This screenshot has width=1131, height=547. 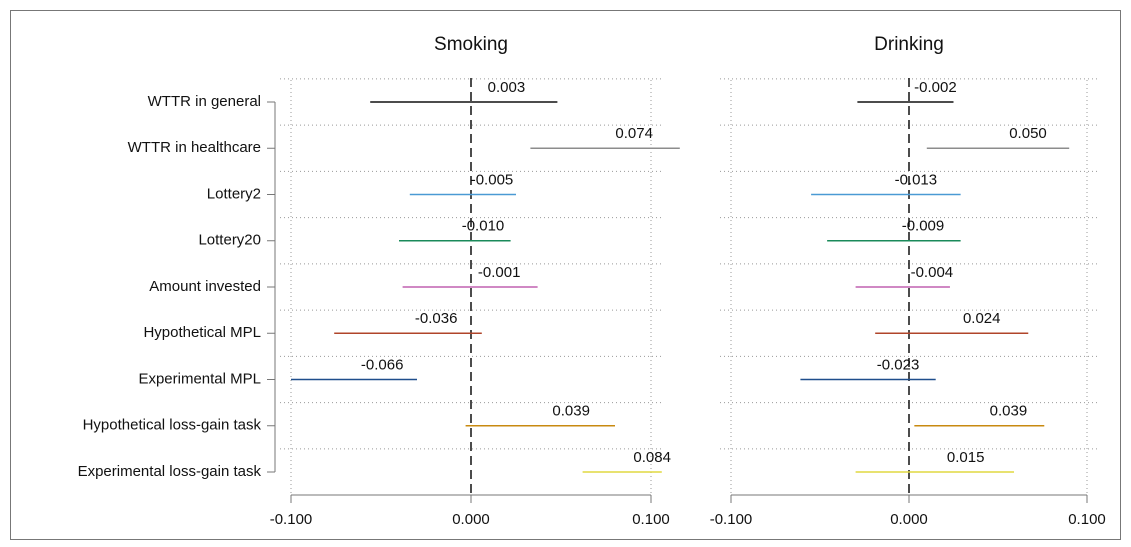 I want to click on y-tick-label: Hypothetical loss-gain task, so click(x=172, y=425).